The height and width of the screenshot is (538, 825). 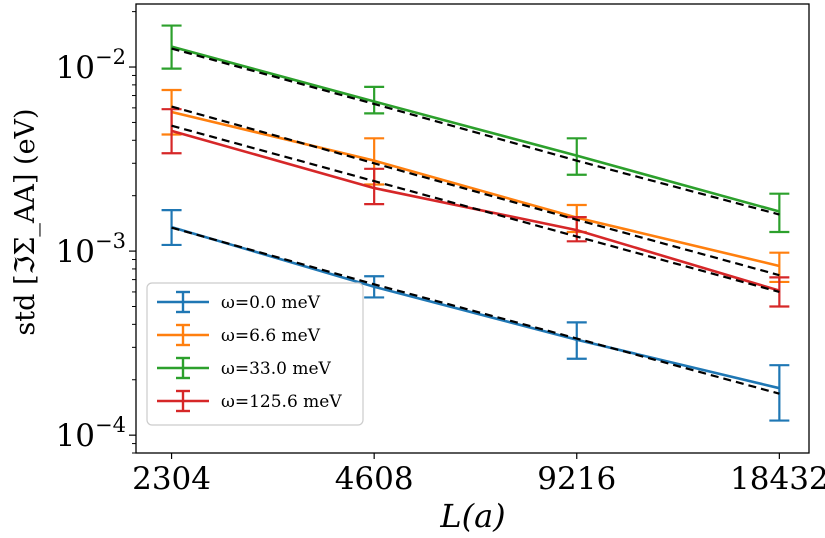 What do you see at coordinates (25, 221) in the screenshot?
I see `y-axis-label: std [ℑΣ_AA] (eV)` at bounding box center [25, 221].